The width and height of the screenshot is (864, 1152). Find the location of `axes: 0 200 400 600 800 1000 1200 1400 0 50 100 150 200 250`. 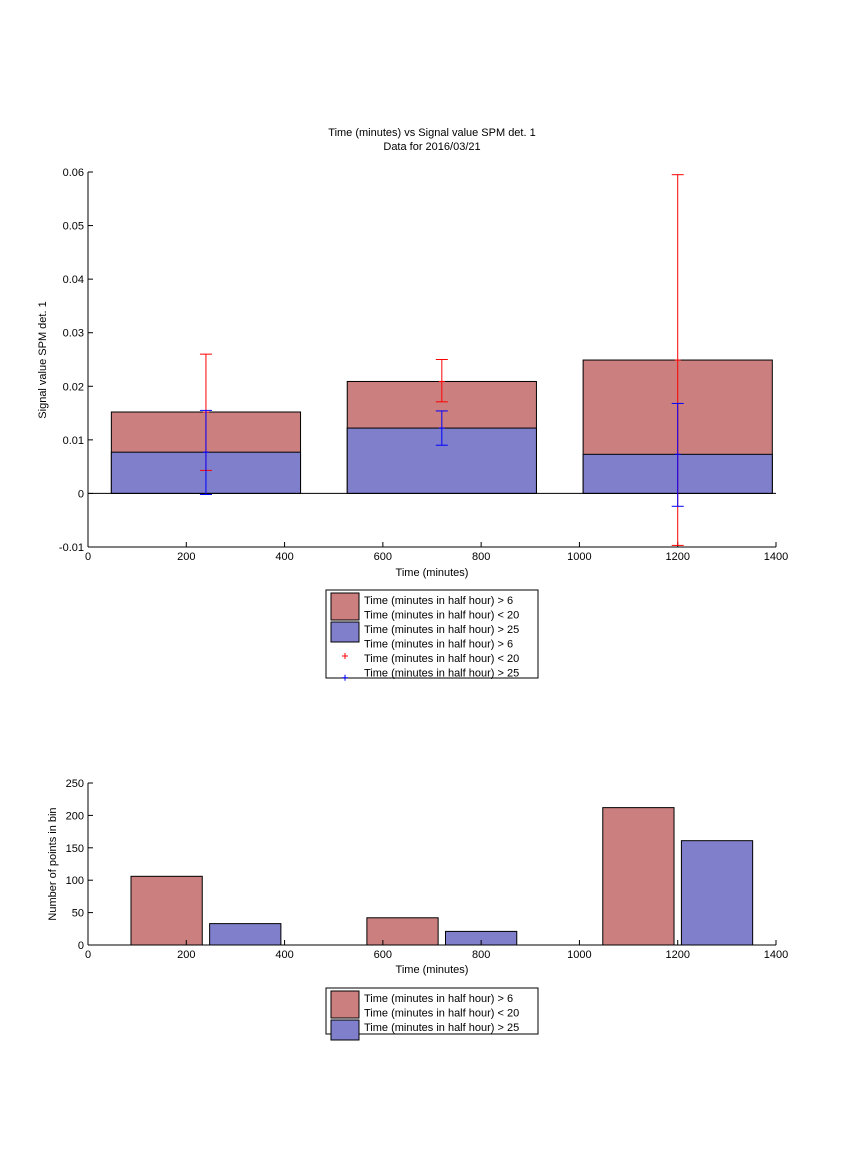

axes: 0 200 400 600 800 1000 1200 1400 0 50 100 150 200 250 is located at coordinates (427, 869).